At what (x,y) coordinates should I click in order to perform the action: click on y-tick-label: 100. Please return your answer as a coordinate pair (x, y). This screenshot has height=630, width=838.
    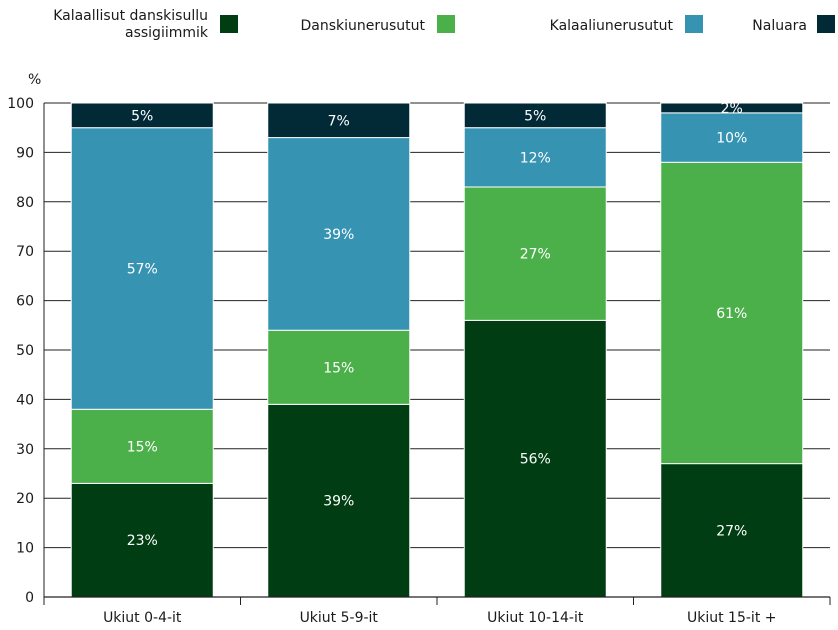
    Looking at the image, I should click on (20, 104).